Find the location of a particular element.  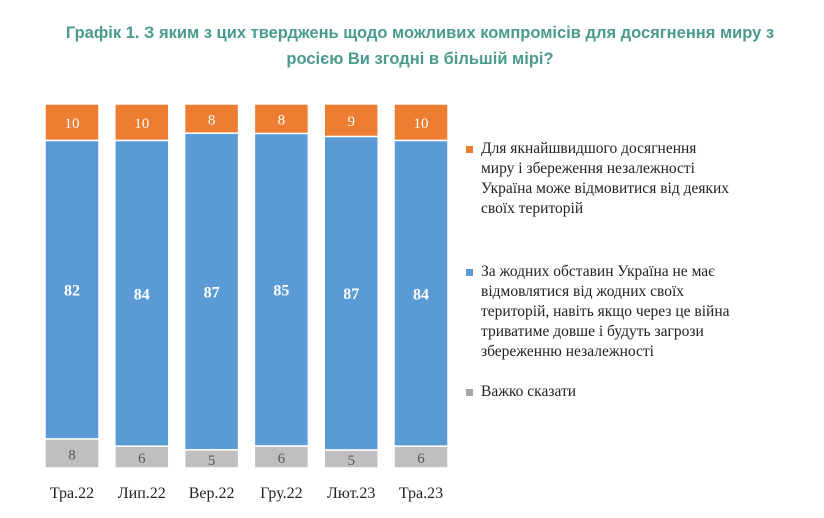

data-label-2-2: 8 is located at coordinates (212, 121).